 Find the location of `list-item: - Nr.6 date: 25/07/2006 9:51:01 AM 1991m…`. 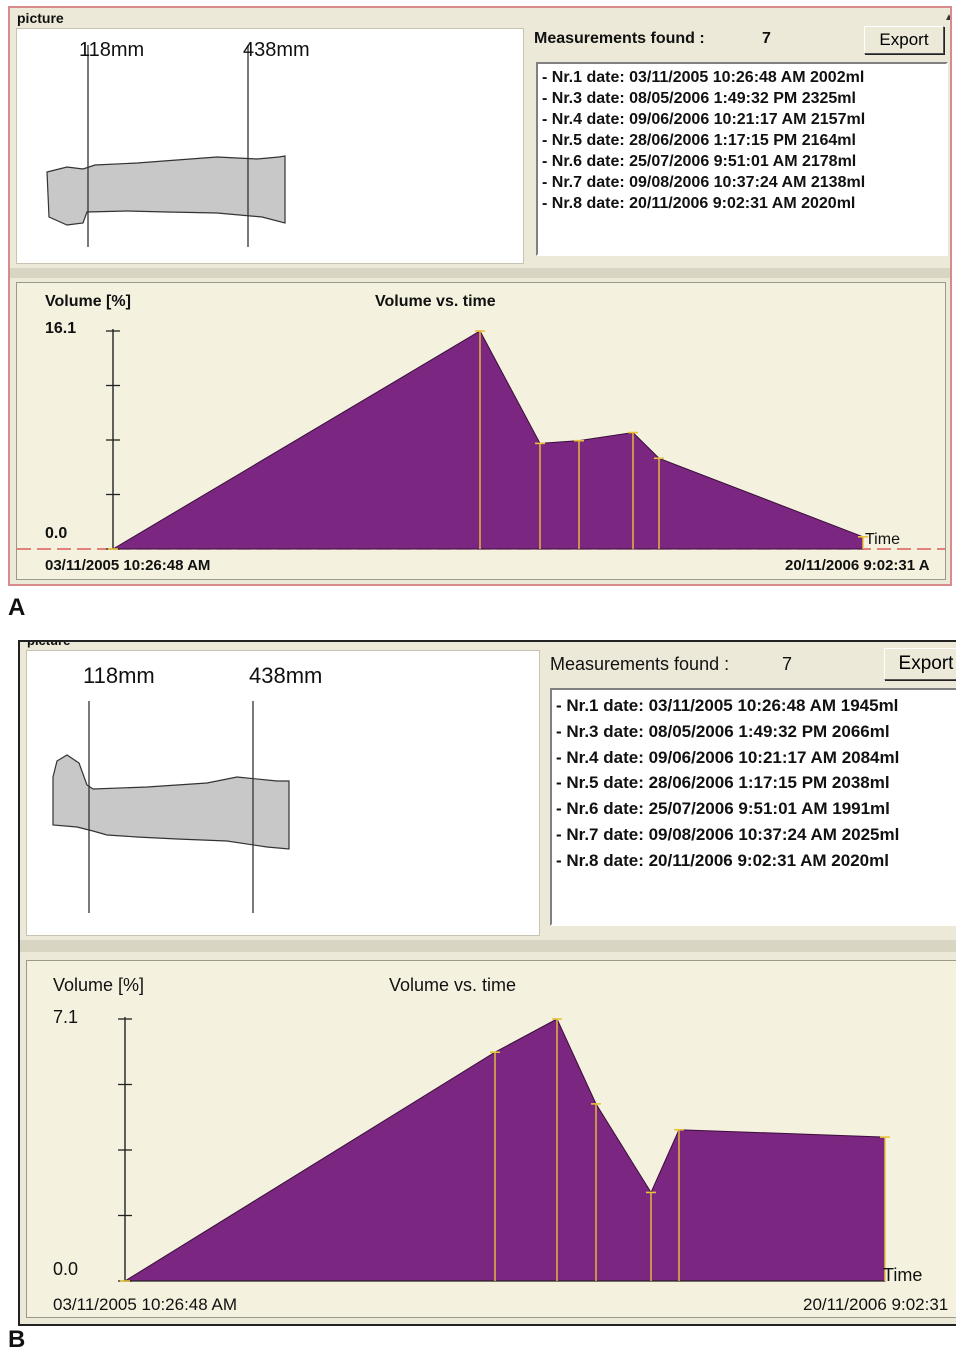

list-item: - Nr.6 date: 25/07/2006 9:51:01 AM 1991m… is located at coordinates (723, 809).